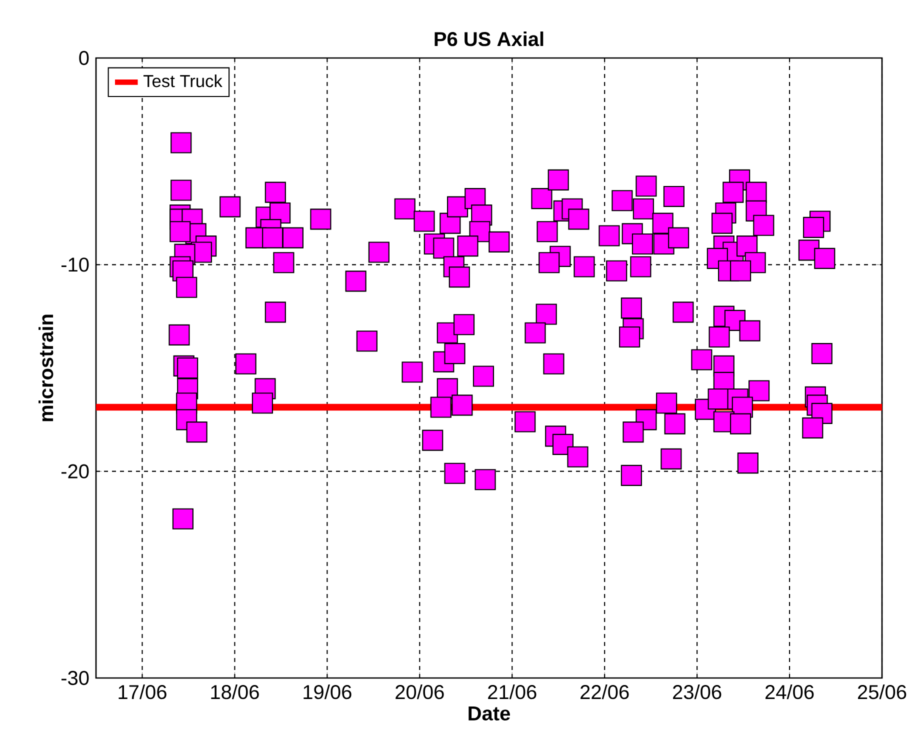  What do you see at coordinates (489, 713) in the screenshot?
I see `x-axis-title: Date` at bounding box center [489, 713].